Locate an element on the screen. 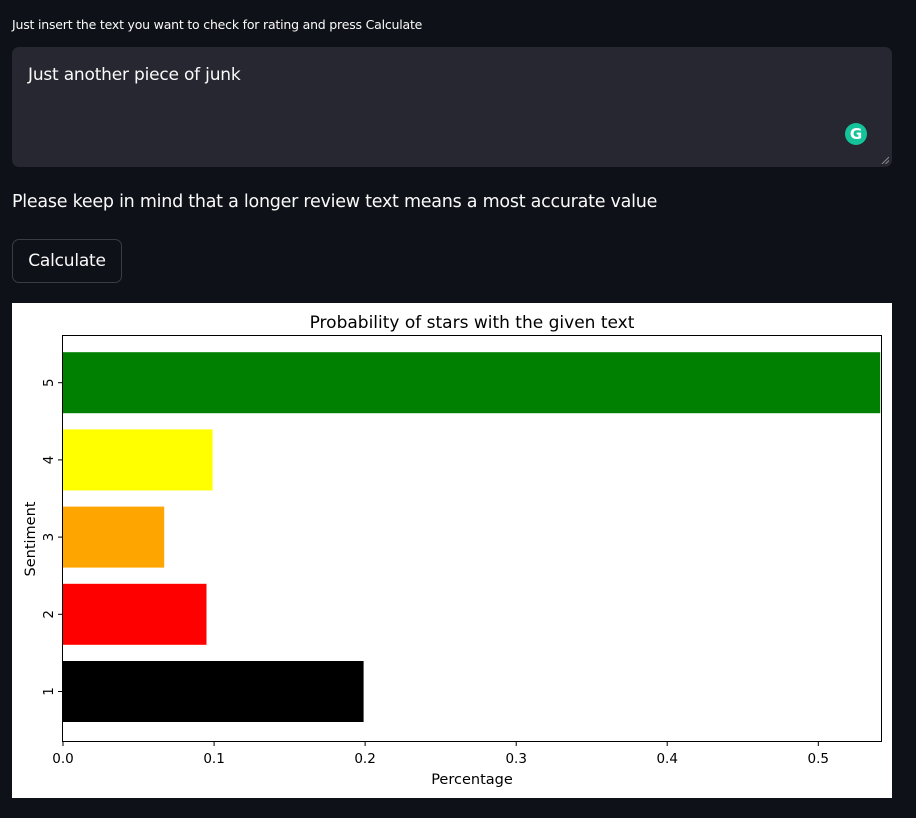 The height and width of the screenshot is (818, 916). x-tick-label-0.0: 0.0 is located at coordinates (62, 759).